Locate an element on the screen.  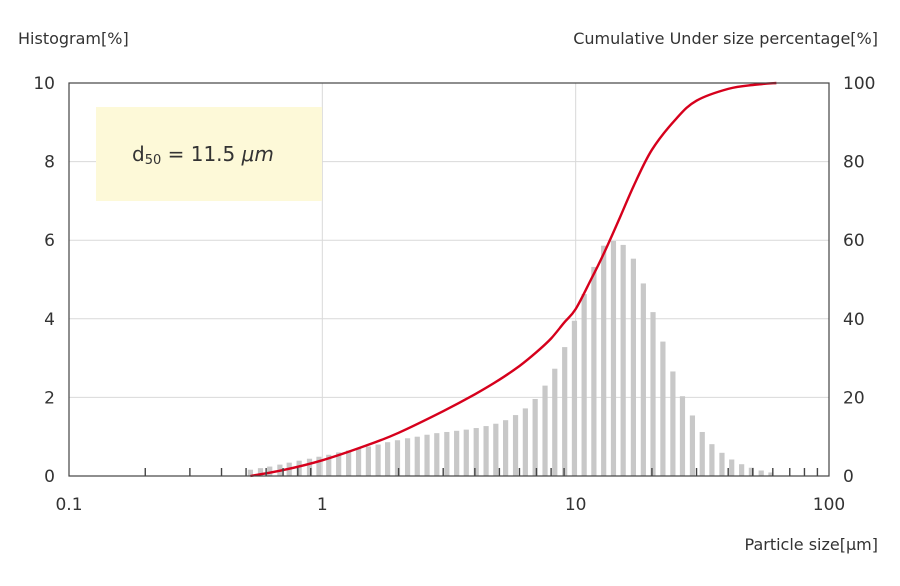
d50-value: = 11.5 is located at coordinates (201, 154).